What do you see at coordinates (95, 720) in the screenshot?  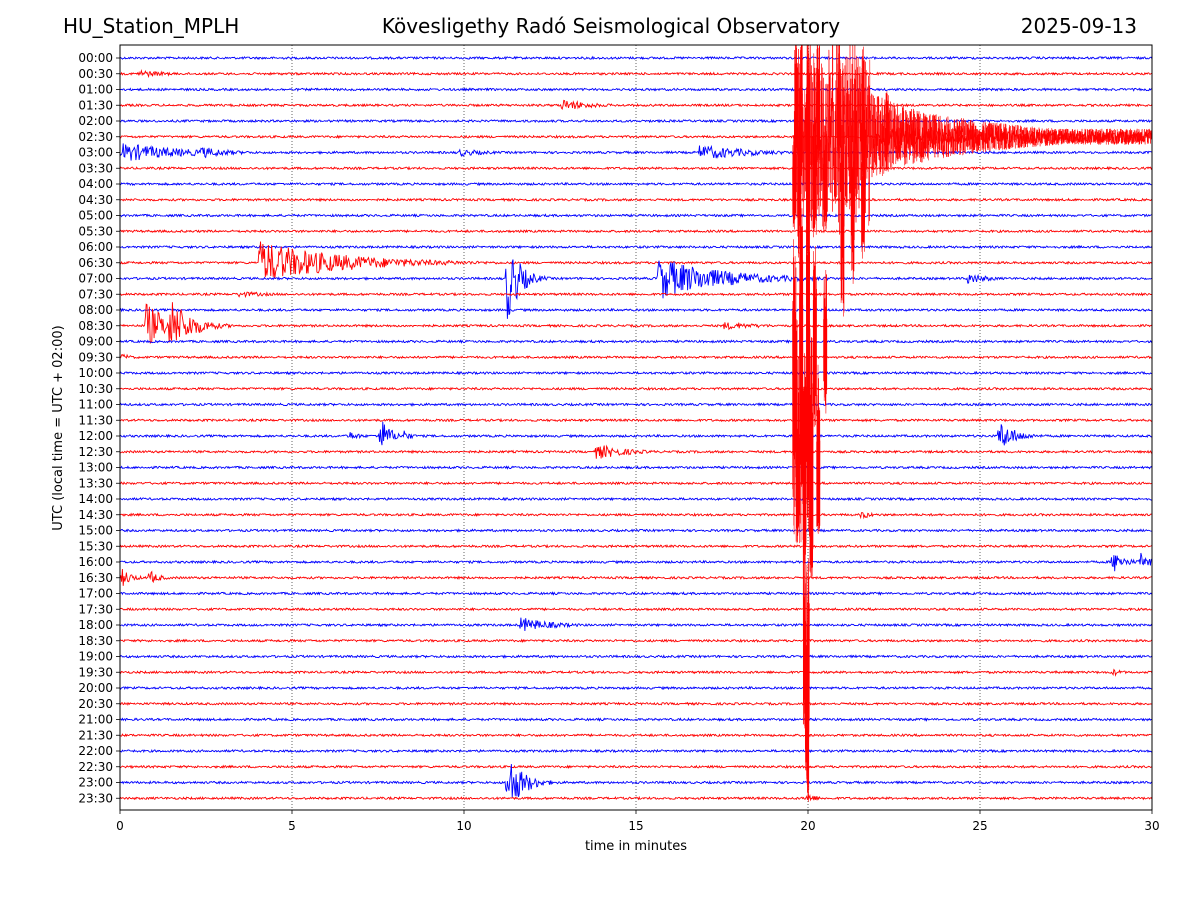 I see `y-tick-label: 21:00` at bounding box center [95, 720].